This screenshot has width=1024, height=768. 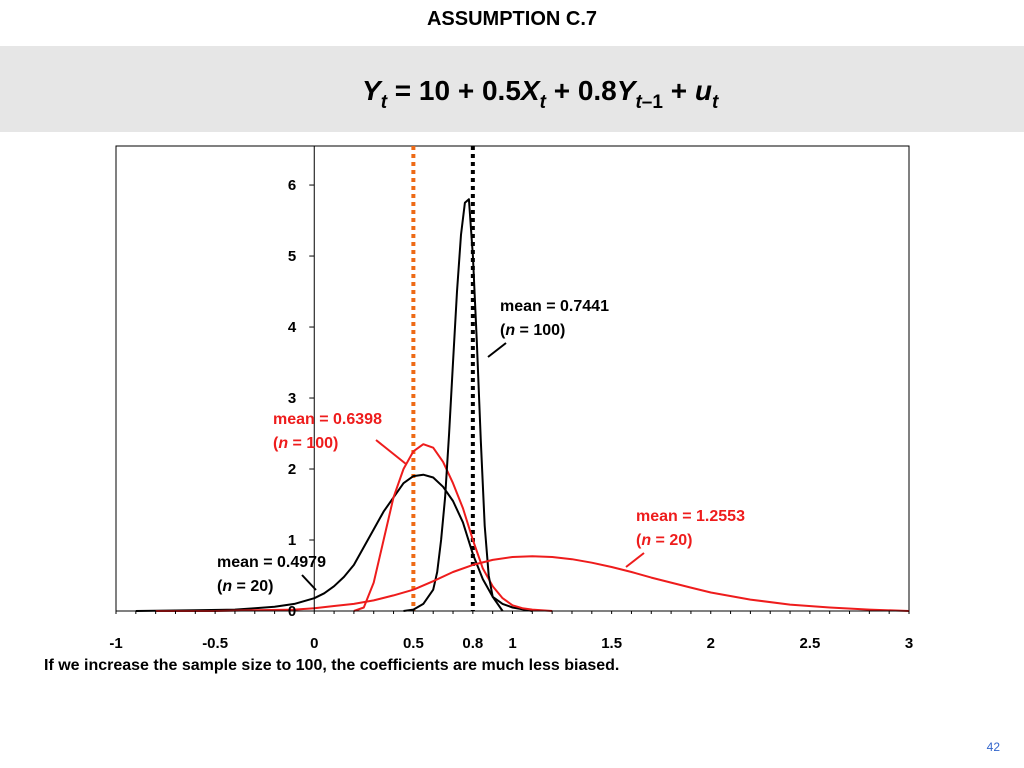 I want to click on x-tick-label: 0.5, so click(x=413, y=643).